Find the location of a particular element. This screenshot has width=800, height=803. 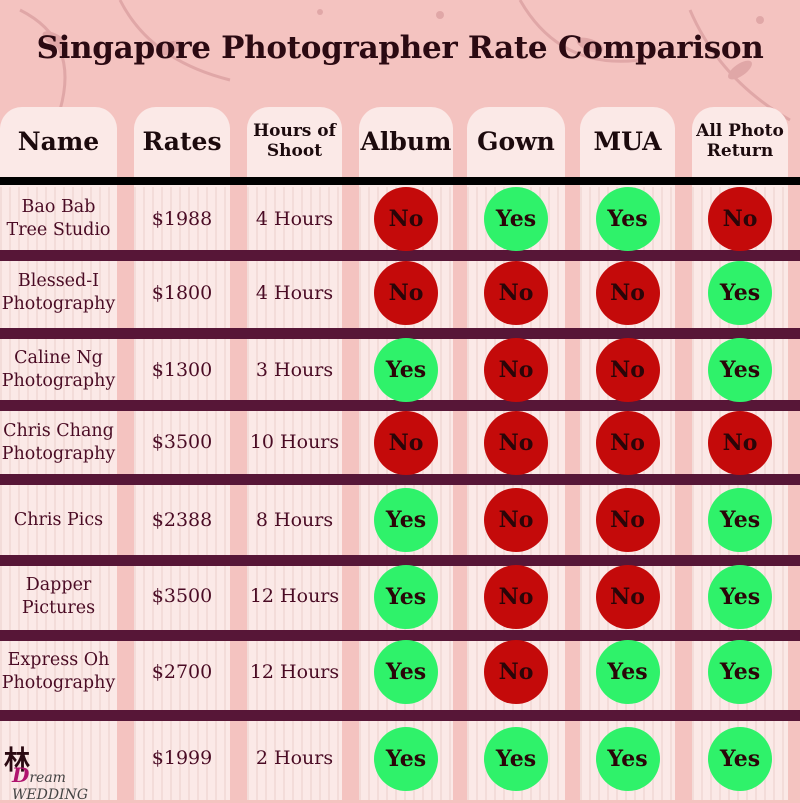

header-mua: MUA is located at coordinates (627, 141).